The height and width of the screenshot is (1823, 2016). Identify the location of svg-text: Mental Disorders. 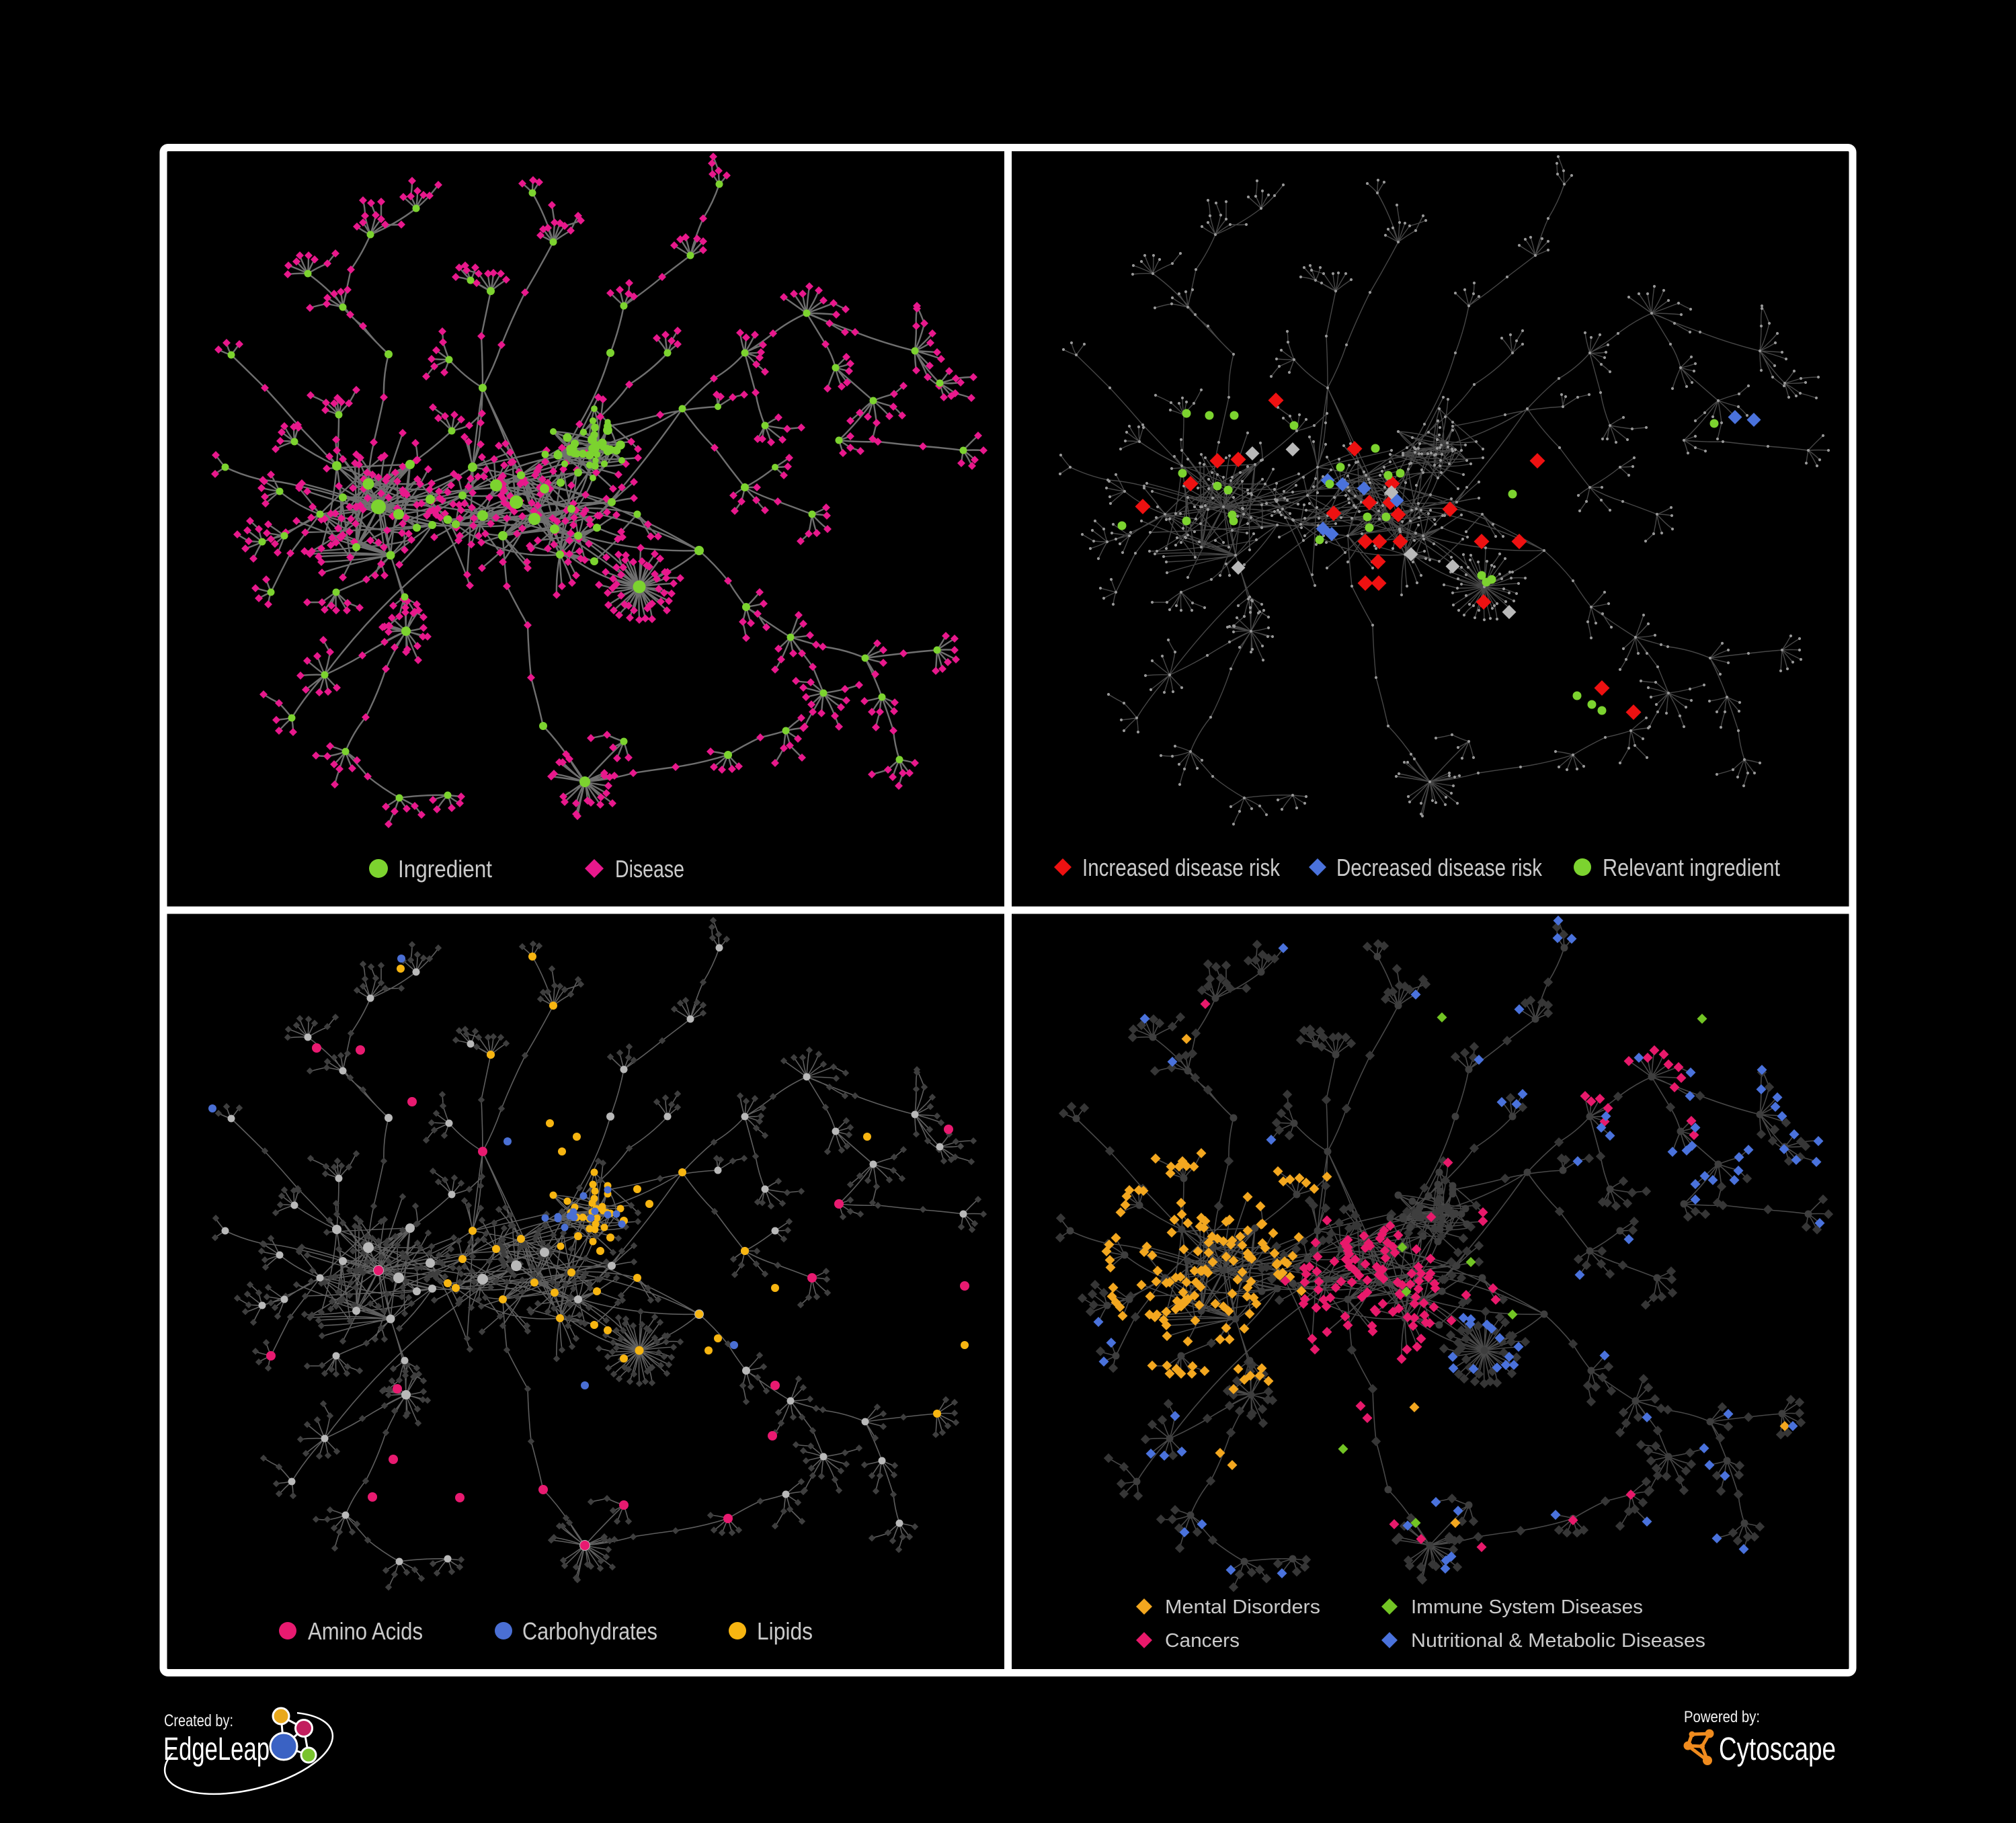
(1242, 1607).